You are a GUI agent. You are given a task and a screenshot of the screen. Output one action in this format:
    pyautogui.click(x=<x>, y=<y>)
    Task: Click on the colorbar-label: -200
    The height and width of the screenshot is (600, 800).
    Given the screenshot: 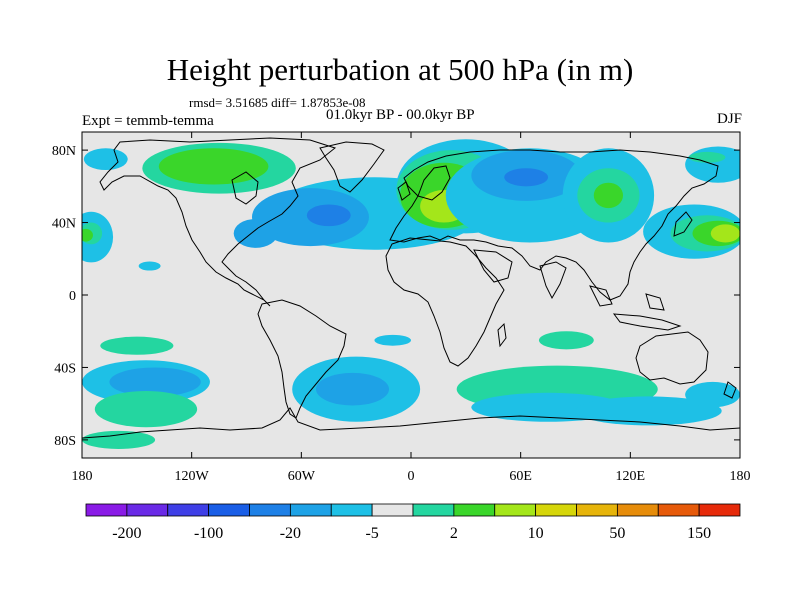 What is the action you would take?
    pyautogui.click(x=126, y=533)
    